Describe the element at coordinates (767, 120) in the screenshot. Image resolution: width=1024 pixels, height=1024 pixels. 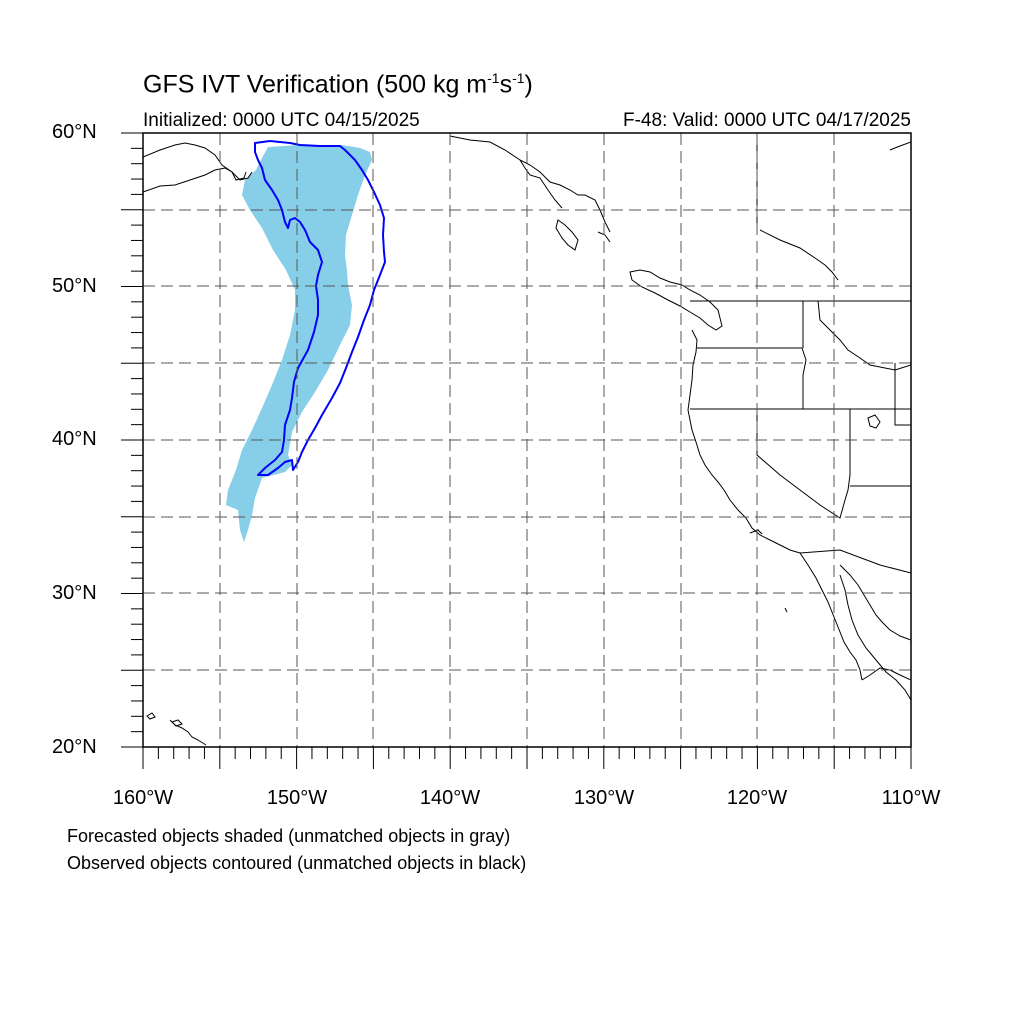
I see `valid-time: F-48: Valid: 0000 UTC 04/17/2025` at that location.